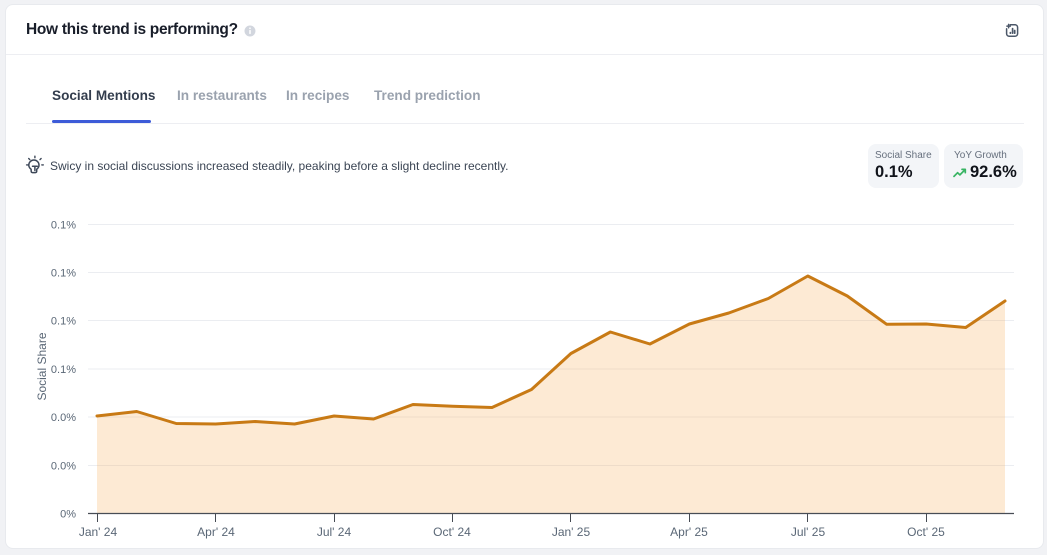 The width and height of the screenshot is (1047, 555). Describe the element at coordinates (926, 532) in the screenshot. I see `svg-text: Oct' 25` at that location.